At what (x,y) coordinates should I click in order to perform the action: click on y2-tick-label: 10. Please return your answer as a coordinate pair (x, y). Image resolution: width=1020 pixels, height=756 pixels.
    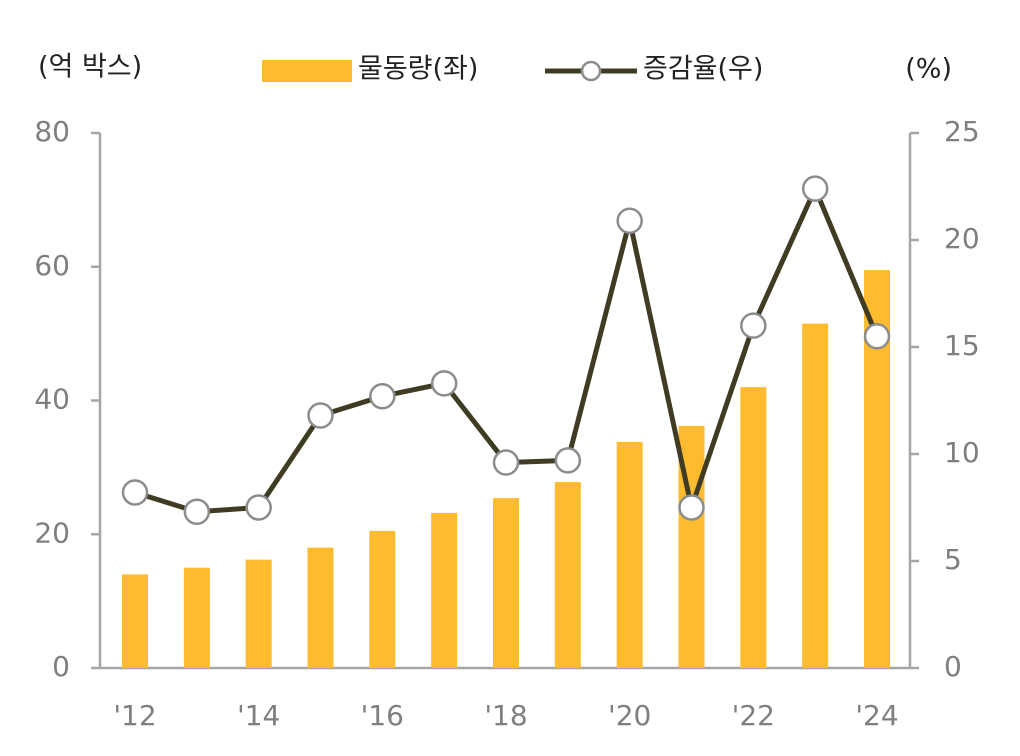
    Looking at the image, I should click on (962, 452).